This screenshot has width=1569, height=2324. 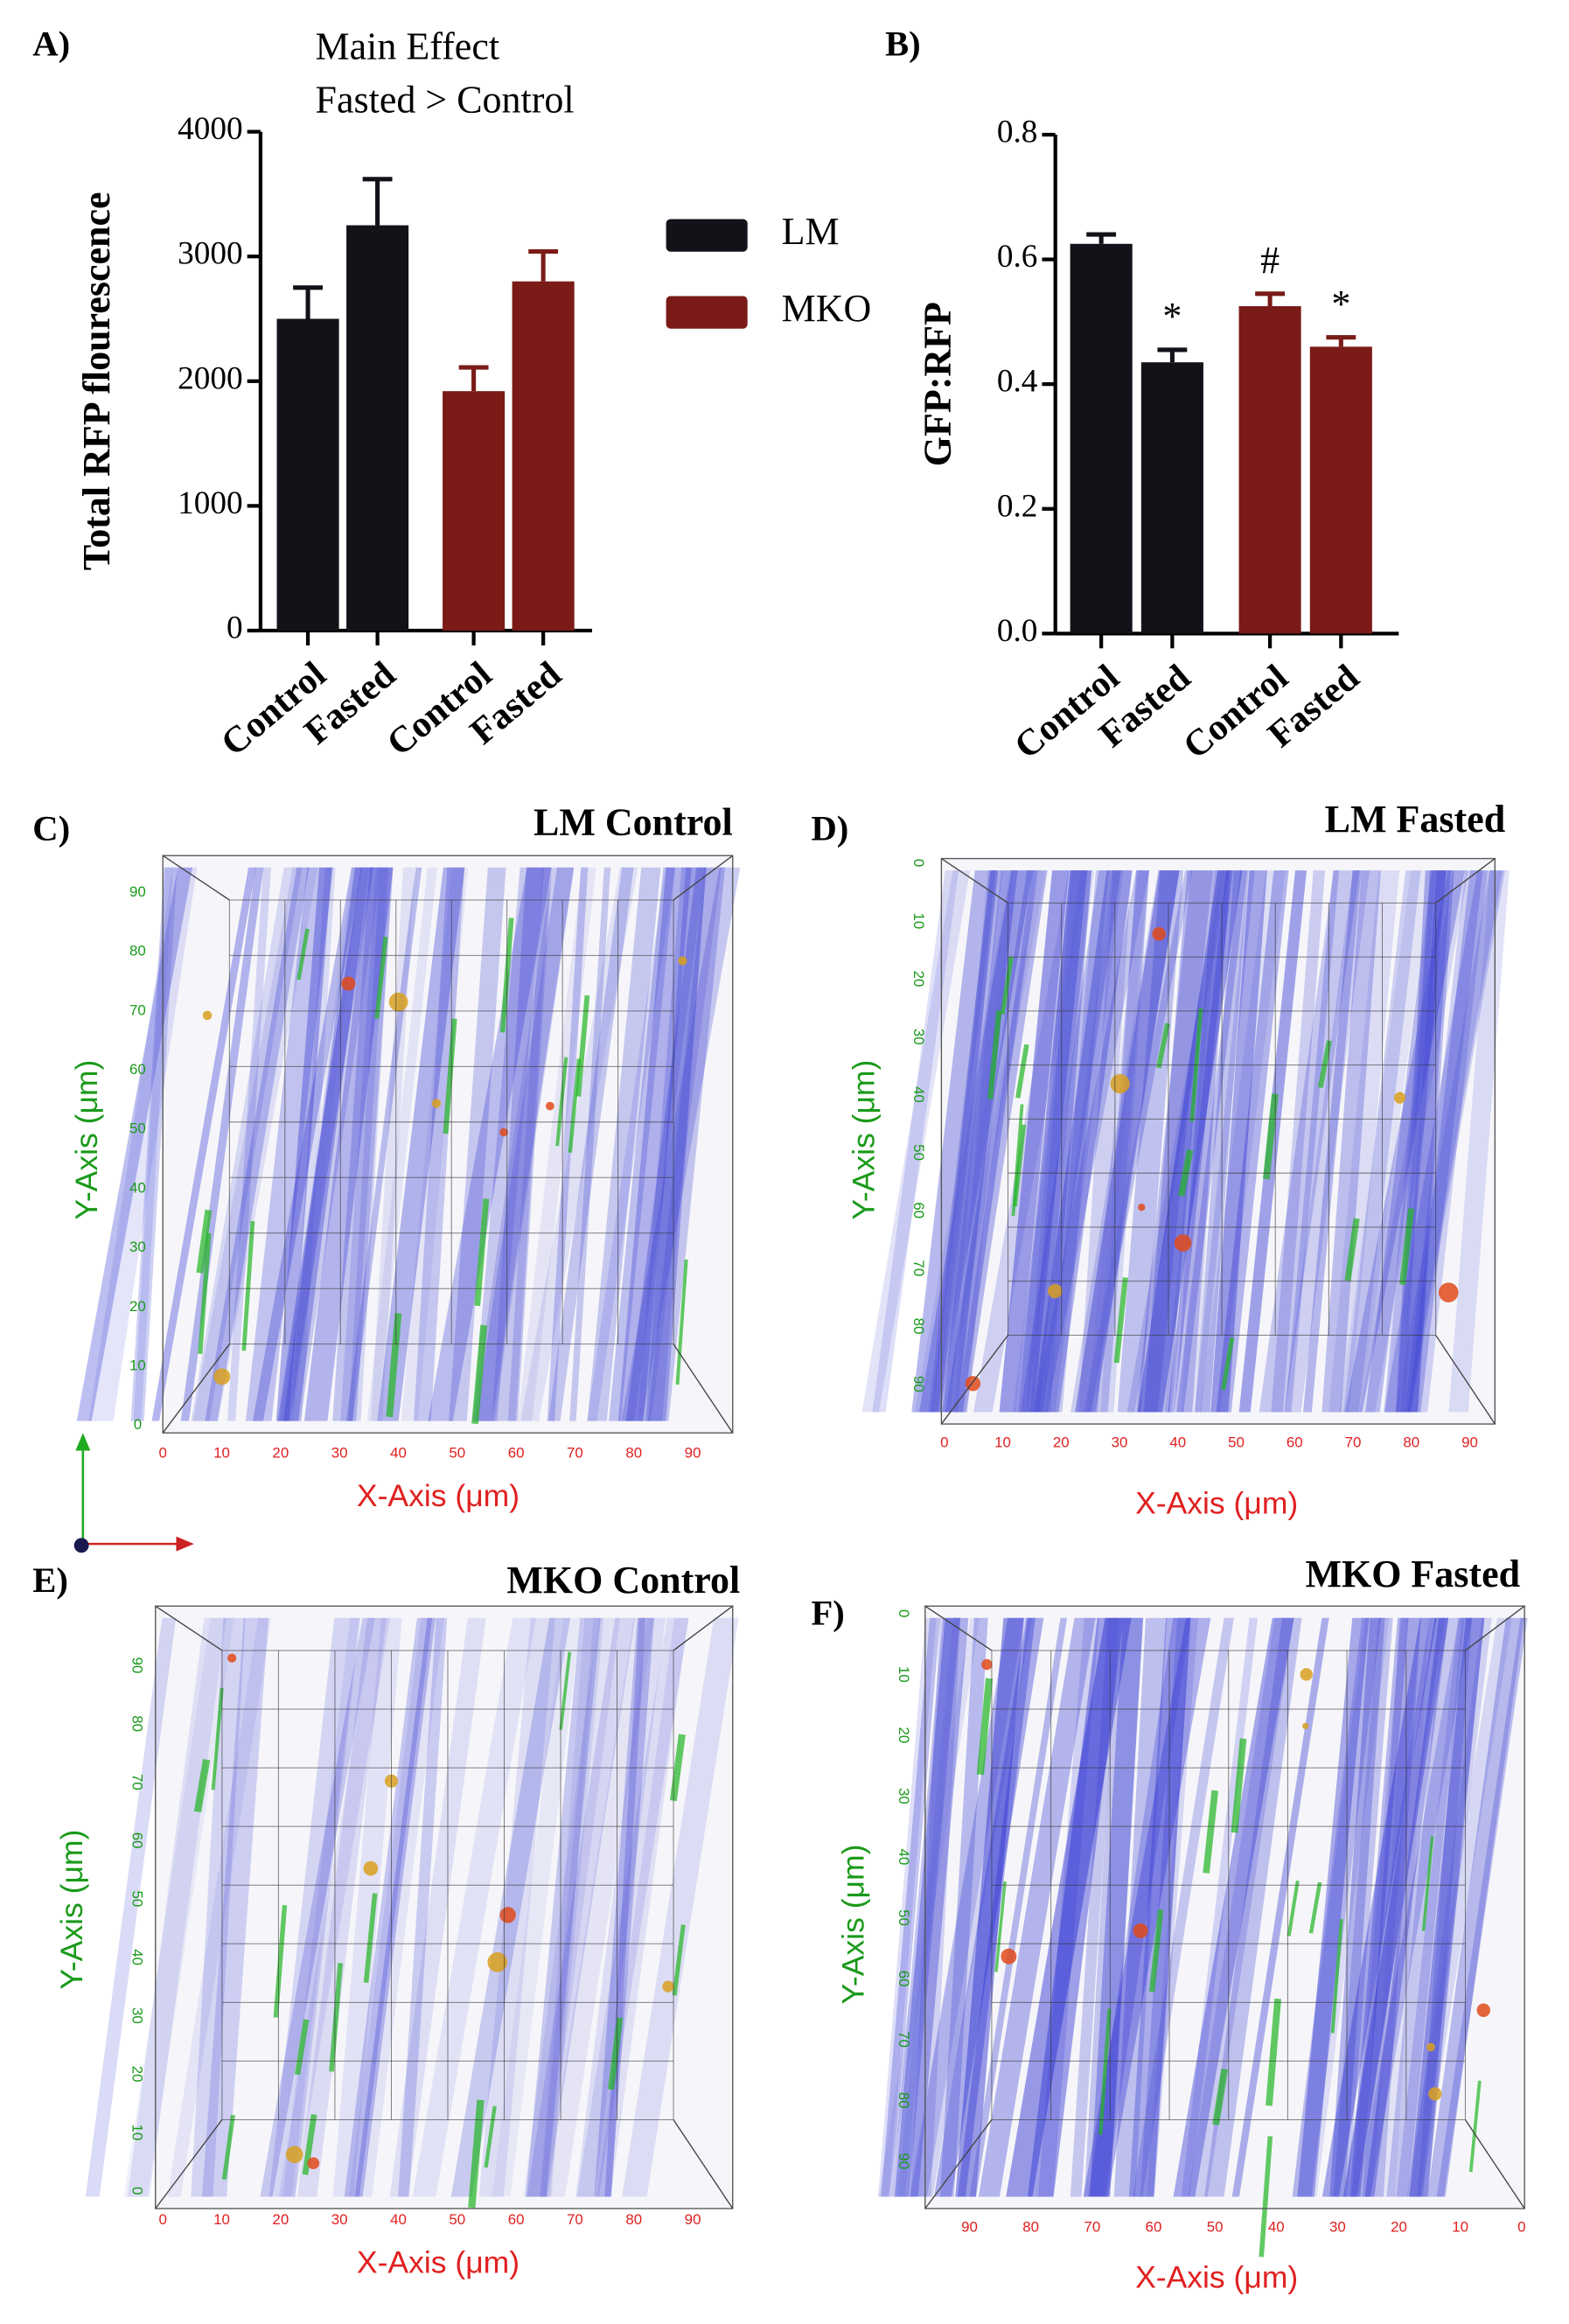 I want to click on x-tick-label: 10, so click(x=1002, y=1443).